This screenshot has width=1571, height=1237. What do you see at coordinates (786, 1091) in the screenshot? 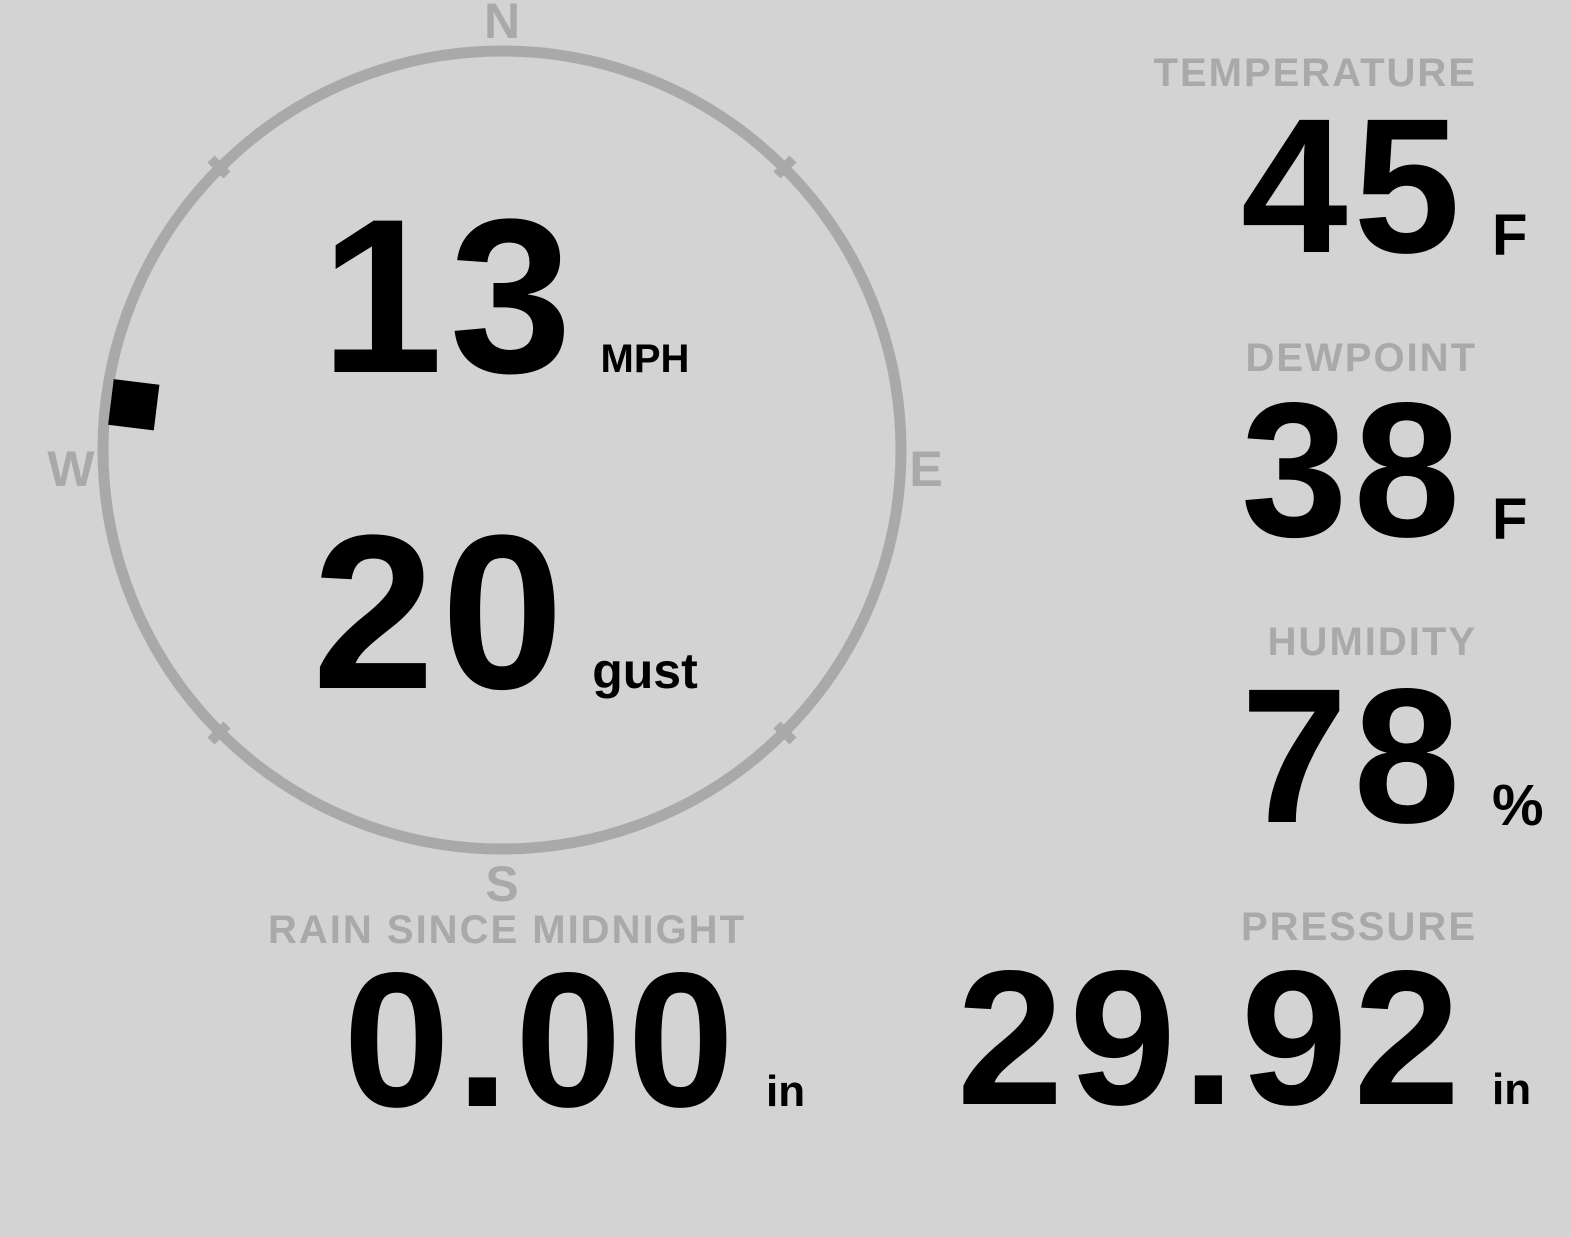
I see `rain-unit: in` at bounding box center [786, 1091].